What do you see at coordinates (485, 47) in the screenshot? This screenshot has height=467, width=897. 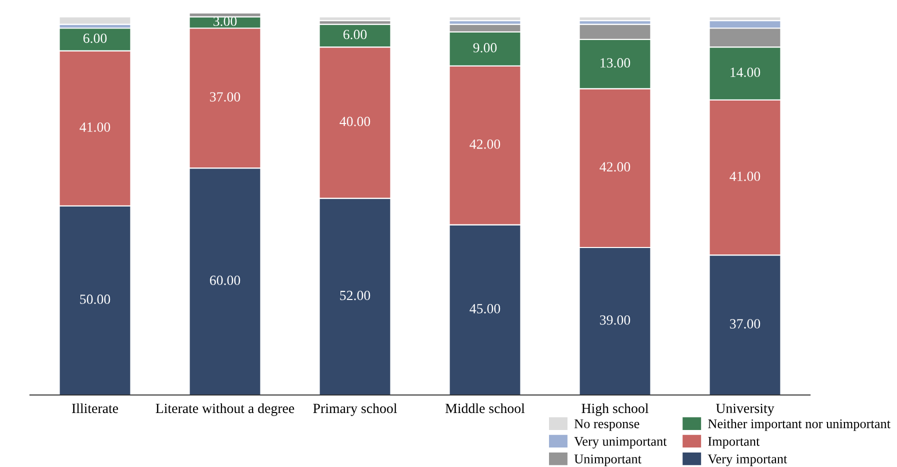 I see `data-label: 9.00` at bounding box center [485, 47].